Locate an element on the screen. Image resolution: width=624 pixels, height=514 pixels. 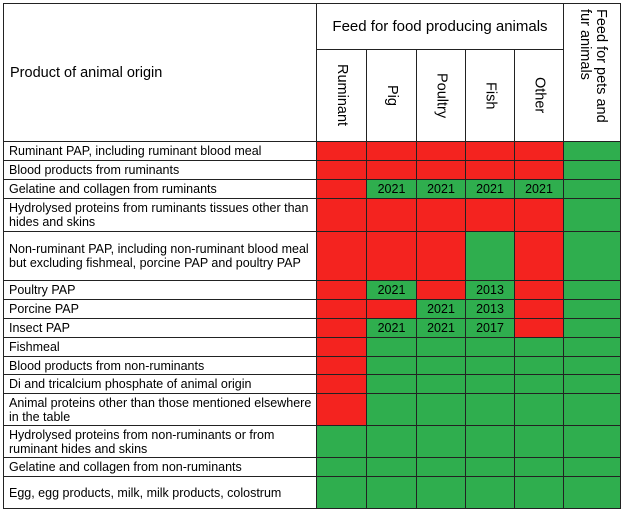
column-header-ruminant: Ruminant is located at coordinates (341, 95).